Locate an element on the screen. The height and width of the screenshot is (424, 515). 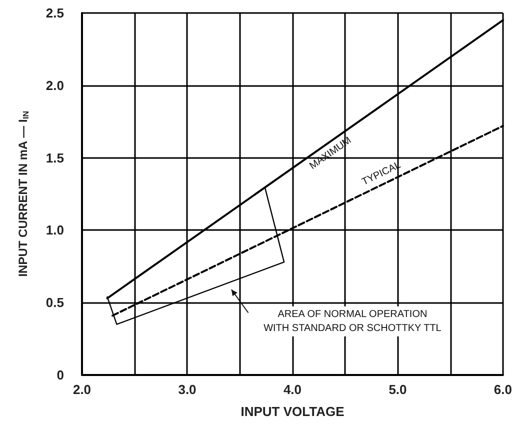
x-tick-label: 2.0 is located at coordinates (82, 389).